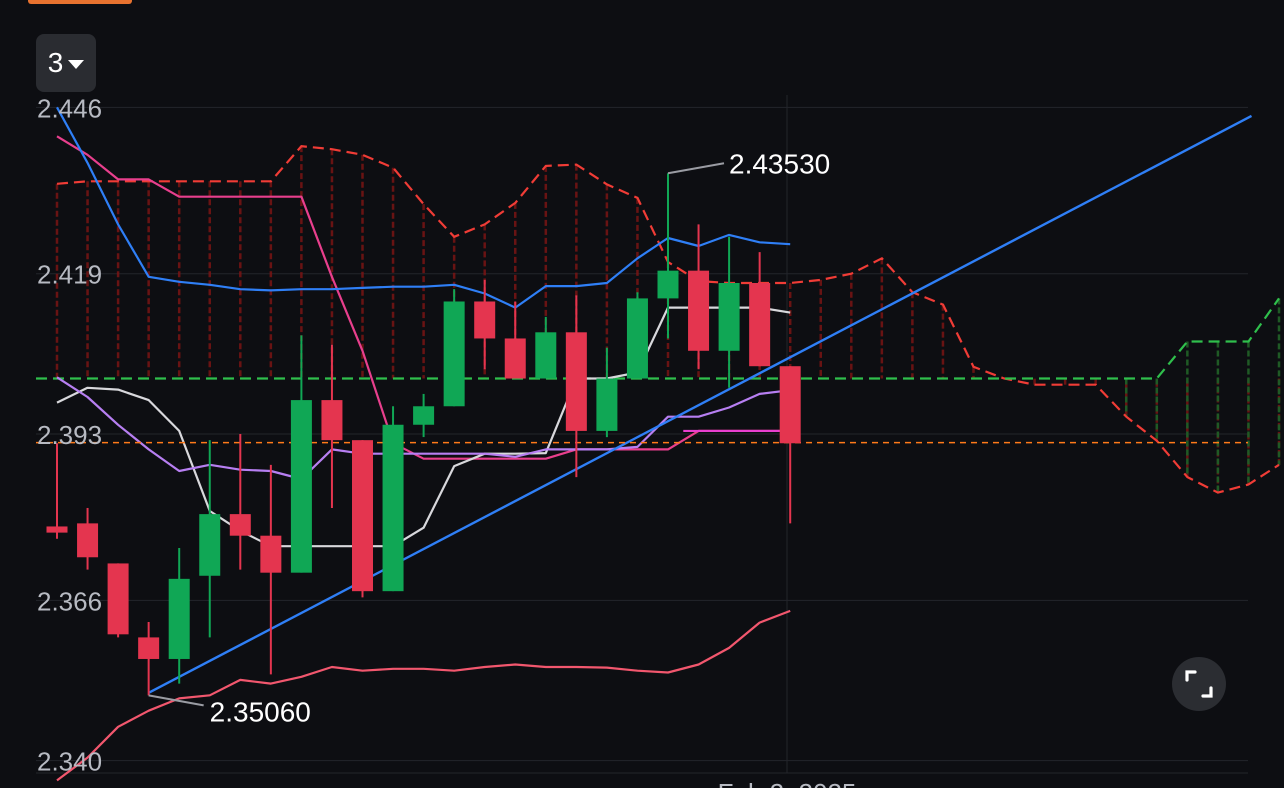  I want to click on high-price-label: 2.43530, so click(779, 163).